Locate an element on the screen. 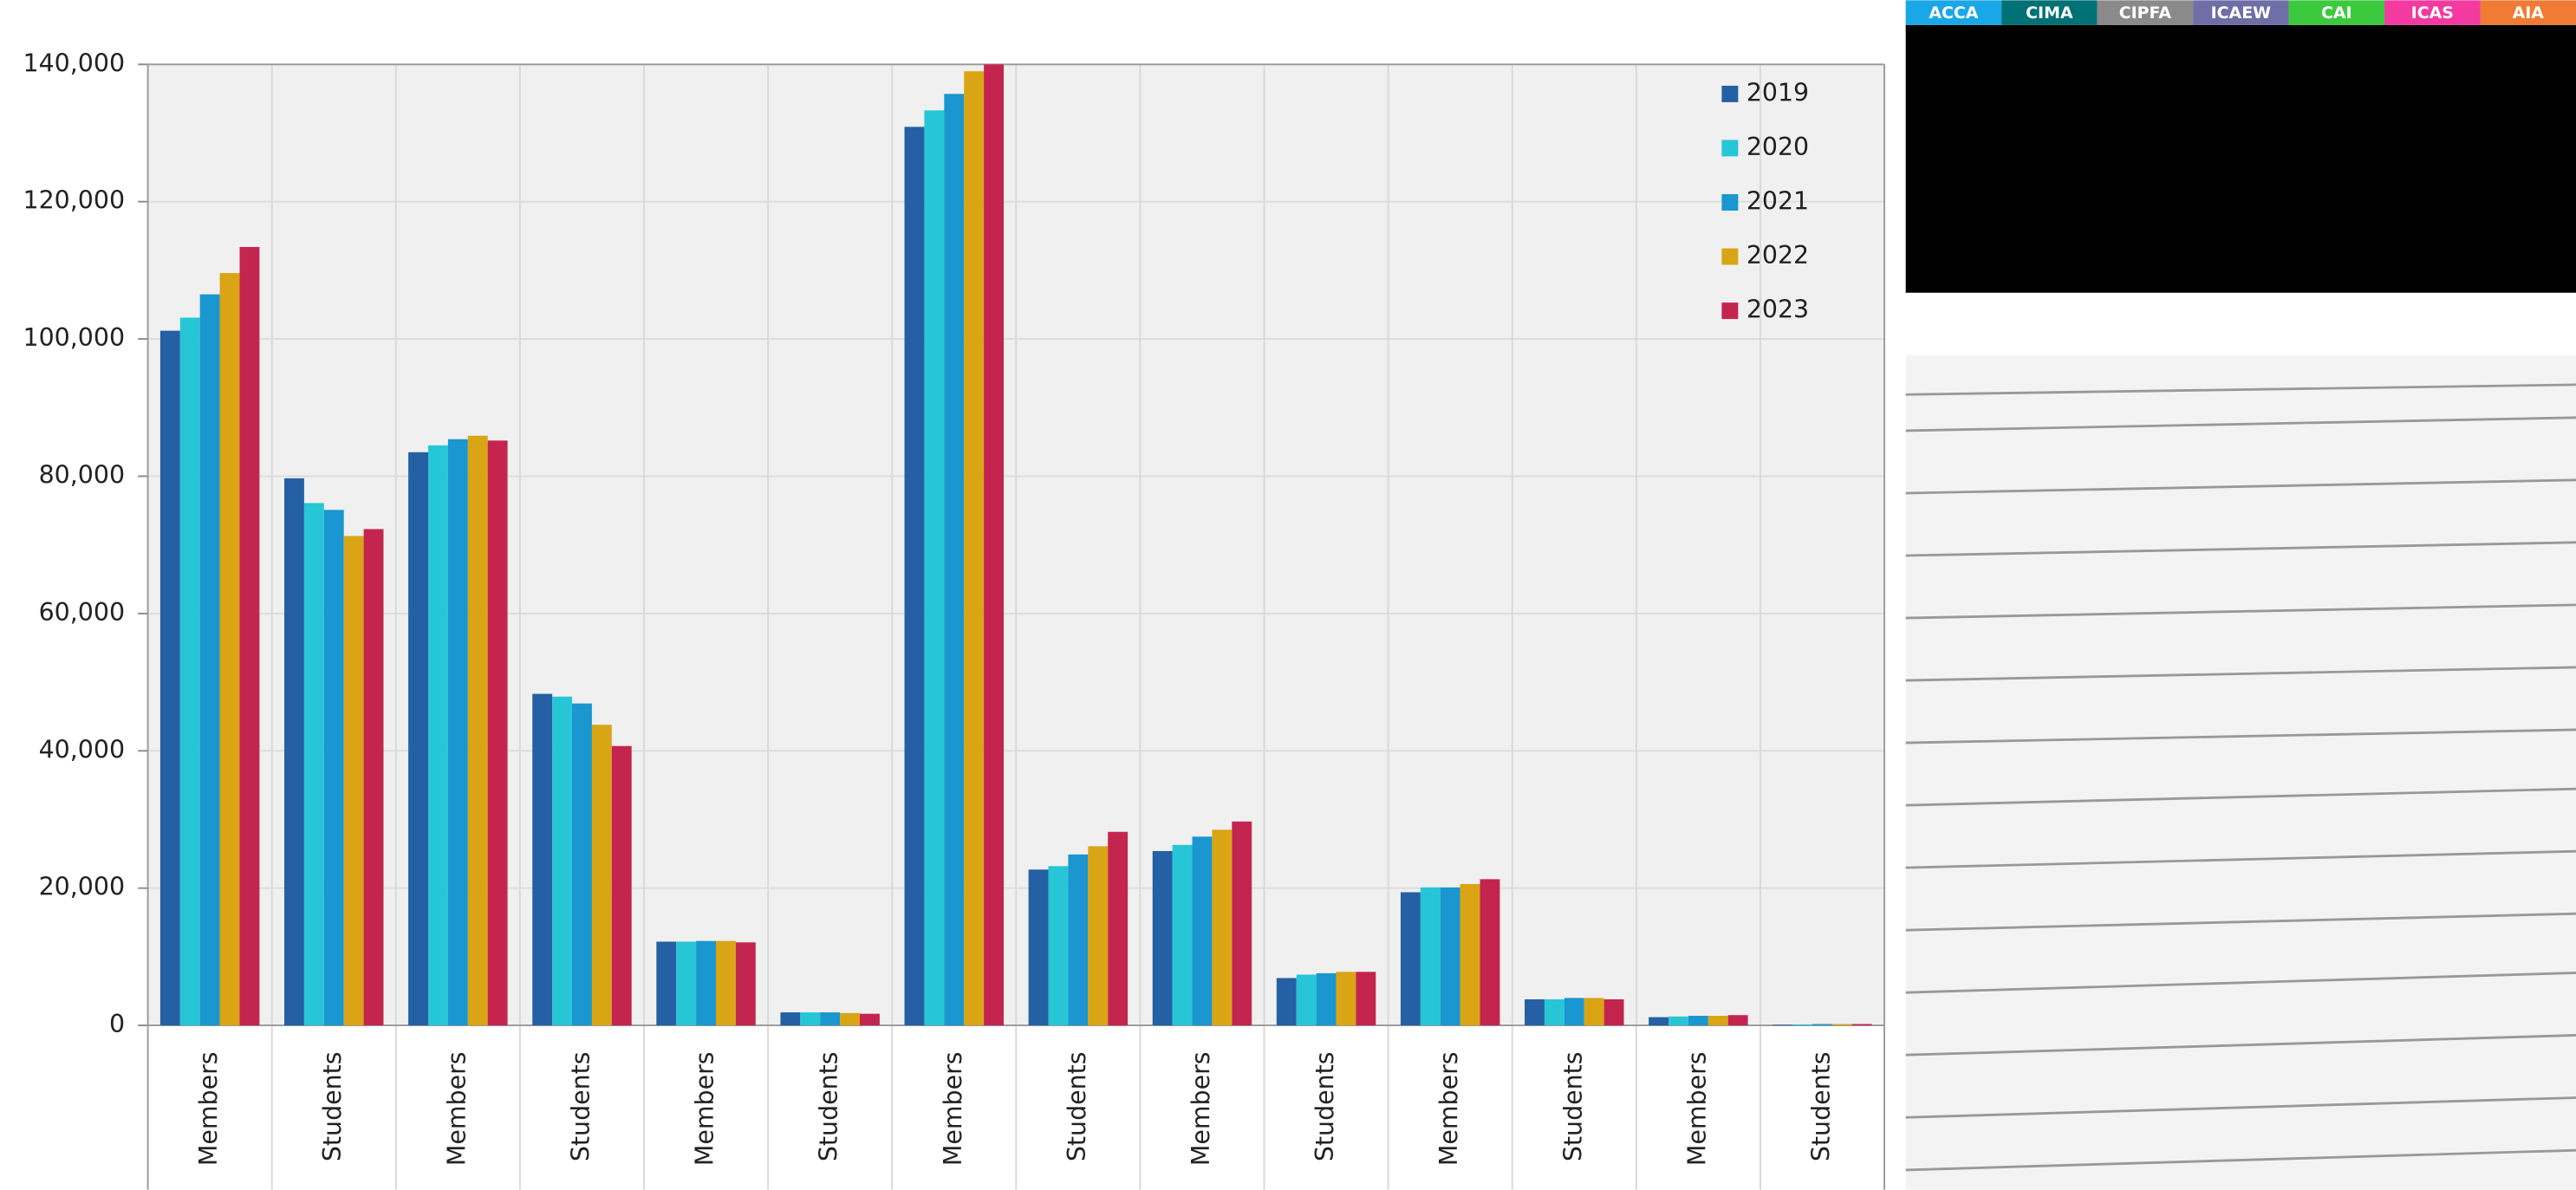 This screenshot has height=1190, width=2576. y-tick-label: 140,000 is located at coordinates (74, 63).